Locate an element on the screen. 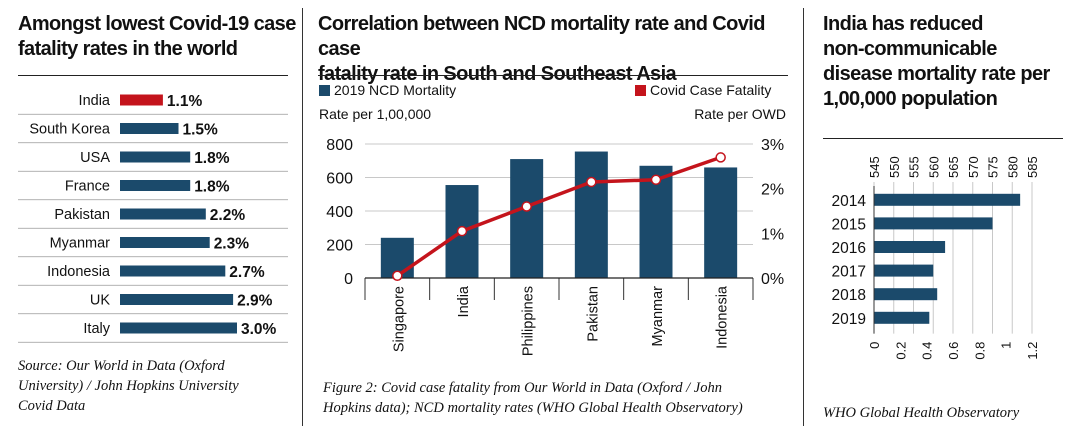 Image resolution: width=1071 pixels, height=434 pixels. bottom-tick-label: 1.2 is located at coordinates (1032, 351).